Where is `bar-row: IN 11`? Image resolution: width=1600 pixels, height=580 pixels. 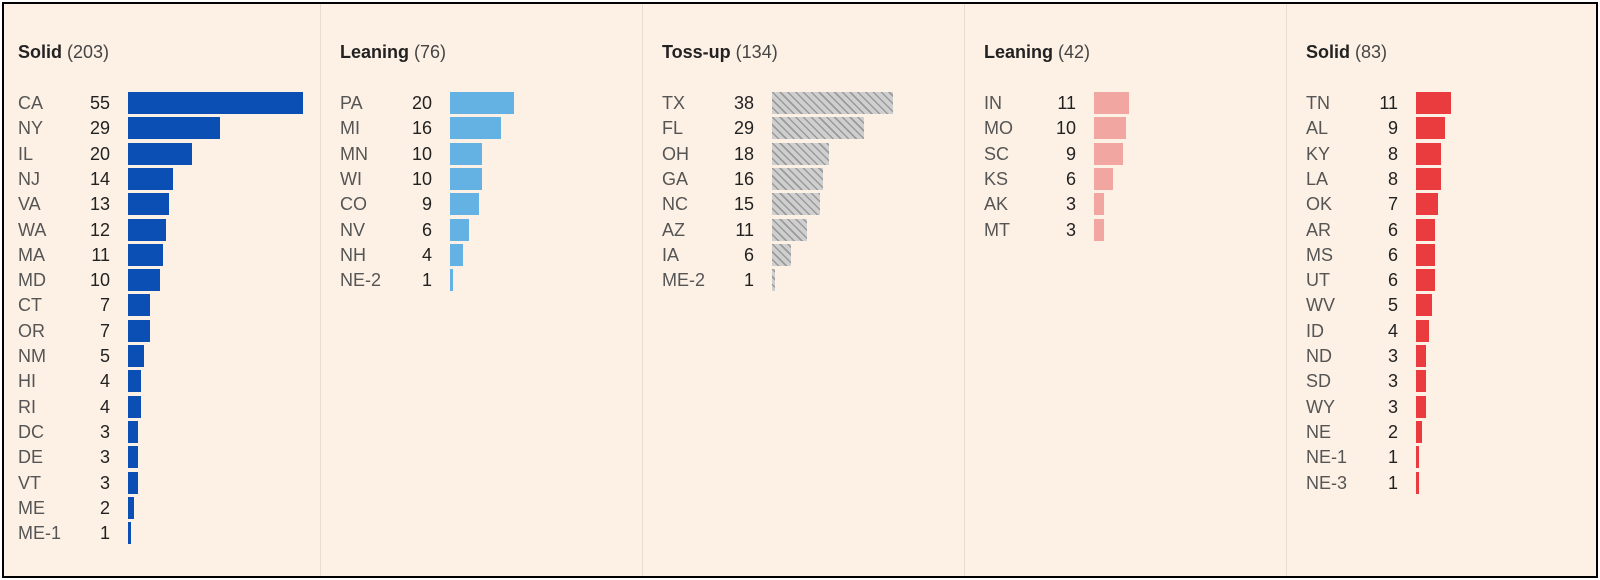
bar-row: IN 11 is located at coordinates (1134, 104).